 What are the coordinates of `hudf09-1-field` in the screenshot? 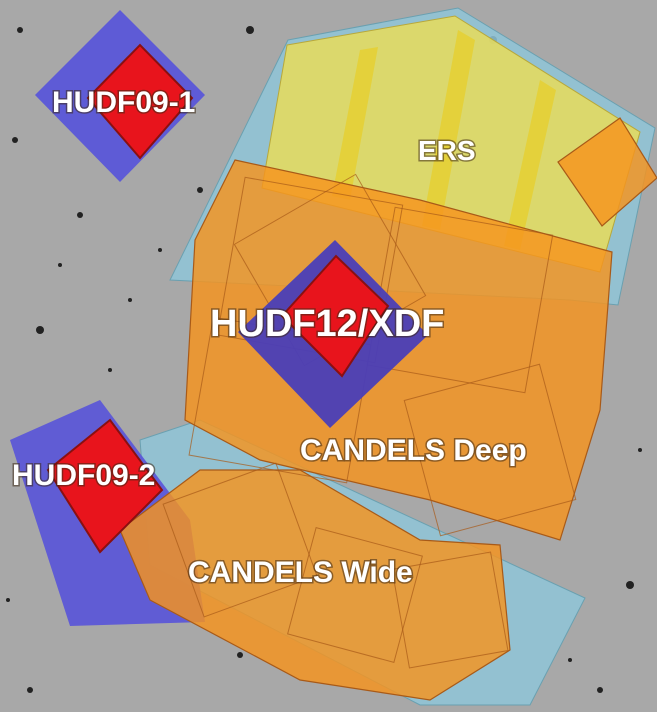 It's located at (140, 101).